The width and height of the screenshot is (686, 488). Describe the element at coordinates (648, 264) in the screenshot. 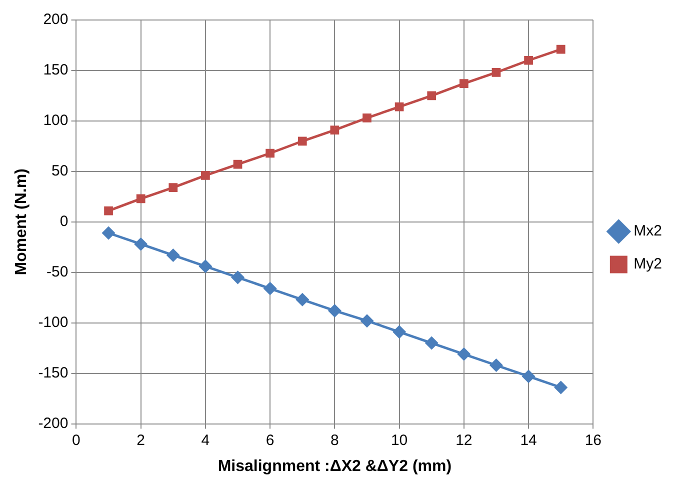

I see `legend-label: My2` at that location.